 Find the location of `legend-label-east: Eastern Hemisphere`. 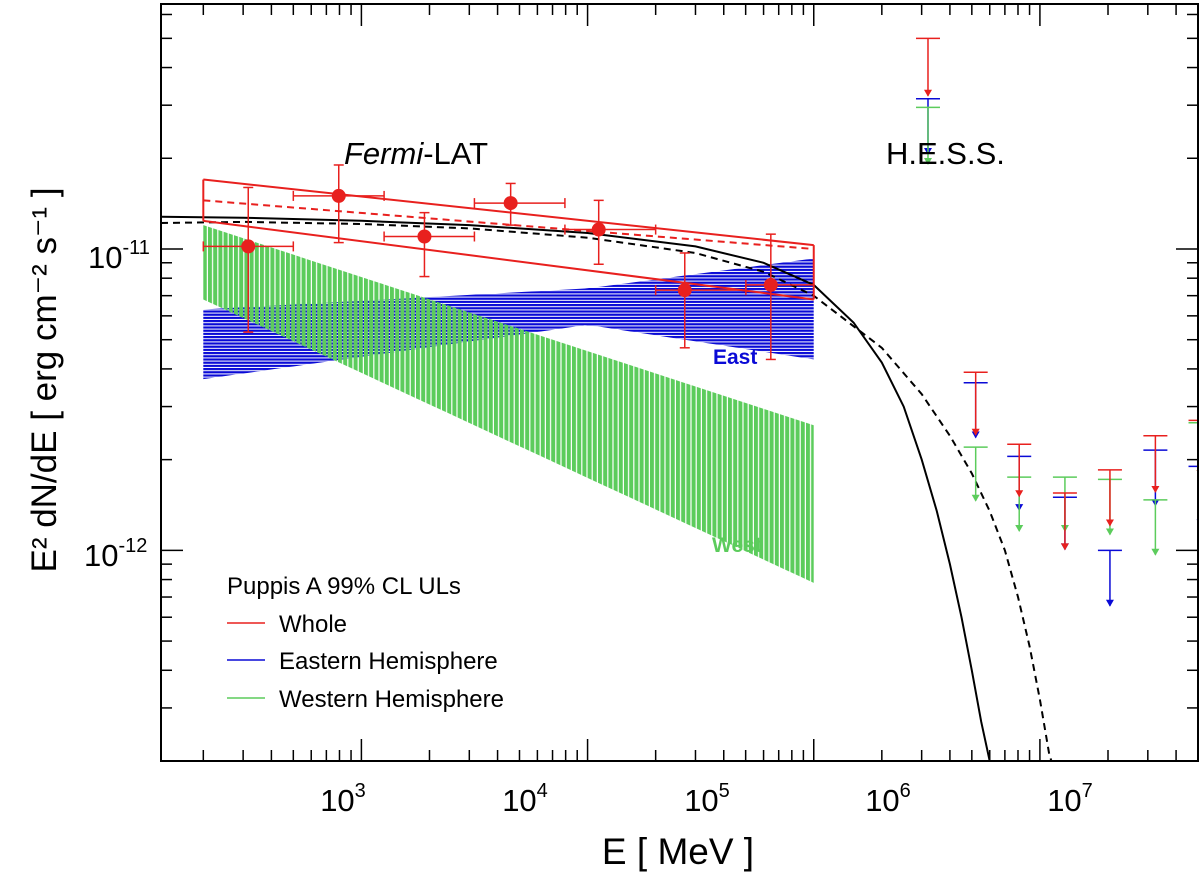

legend-label-east: Eastern Hemisphere is located at coordinates (388, 661).